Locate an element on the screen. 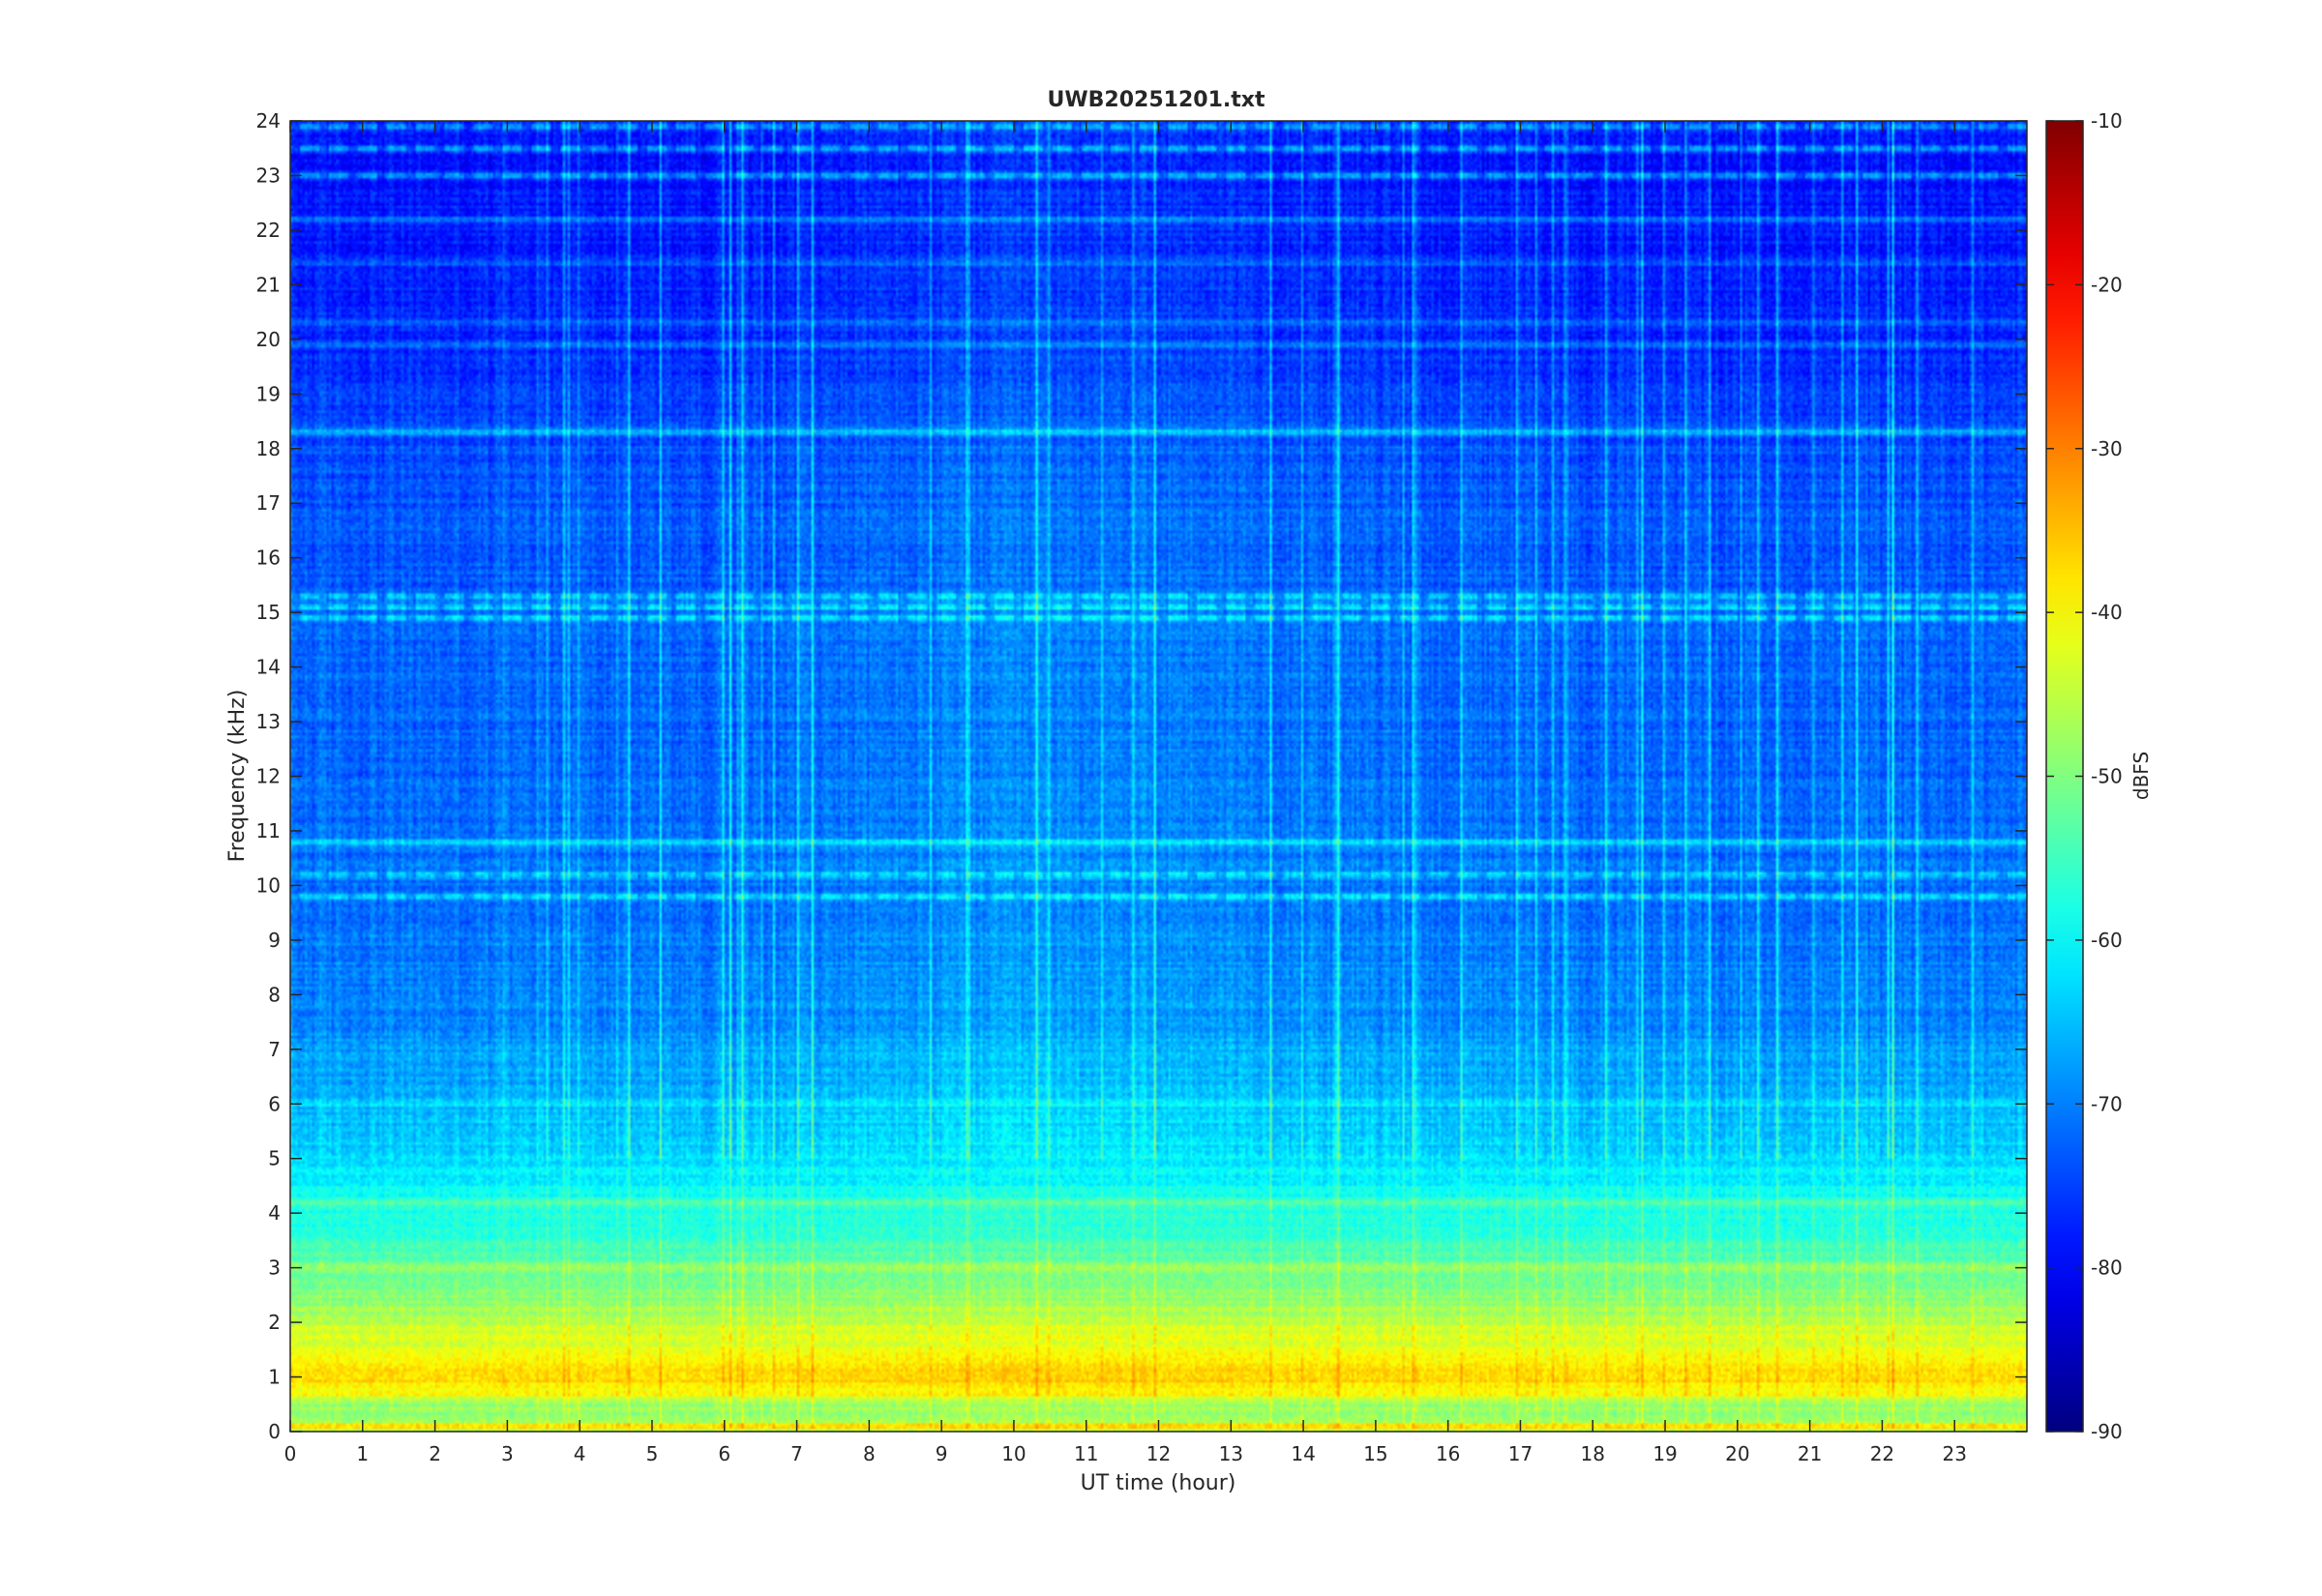 The height and width of the screenshot is (1596, 2322). y-tick-label: 3 is located at coordinates (274, 1268).